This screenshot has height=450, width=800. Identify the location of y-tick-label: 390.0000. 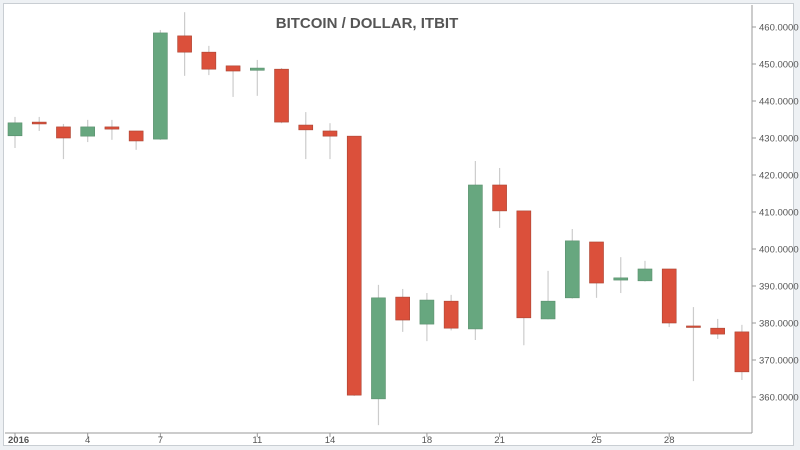
(779, 287).